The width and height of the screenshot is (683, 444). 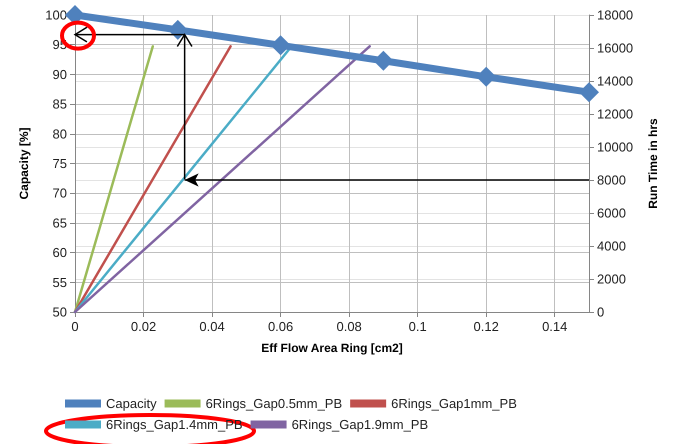 I want to click on y2-tick-label: 18000, so click(x=615, y=15).